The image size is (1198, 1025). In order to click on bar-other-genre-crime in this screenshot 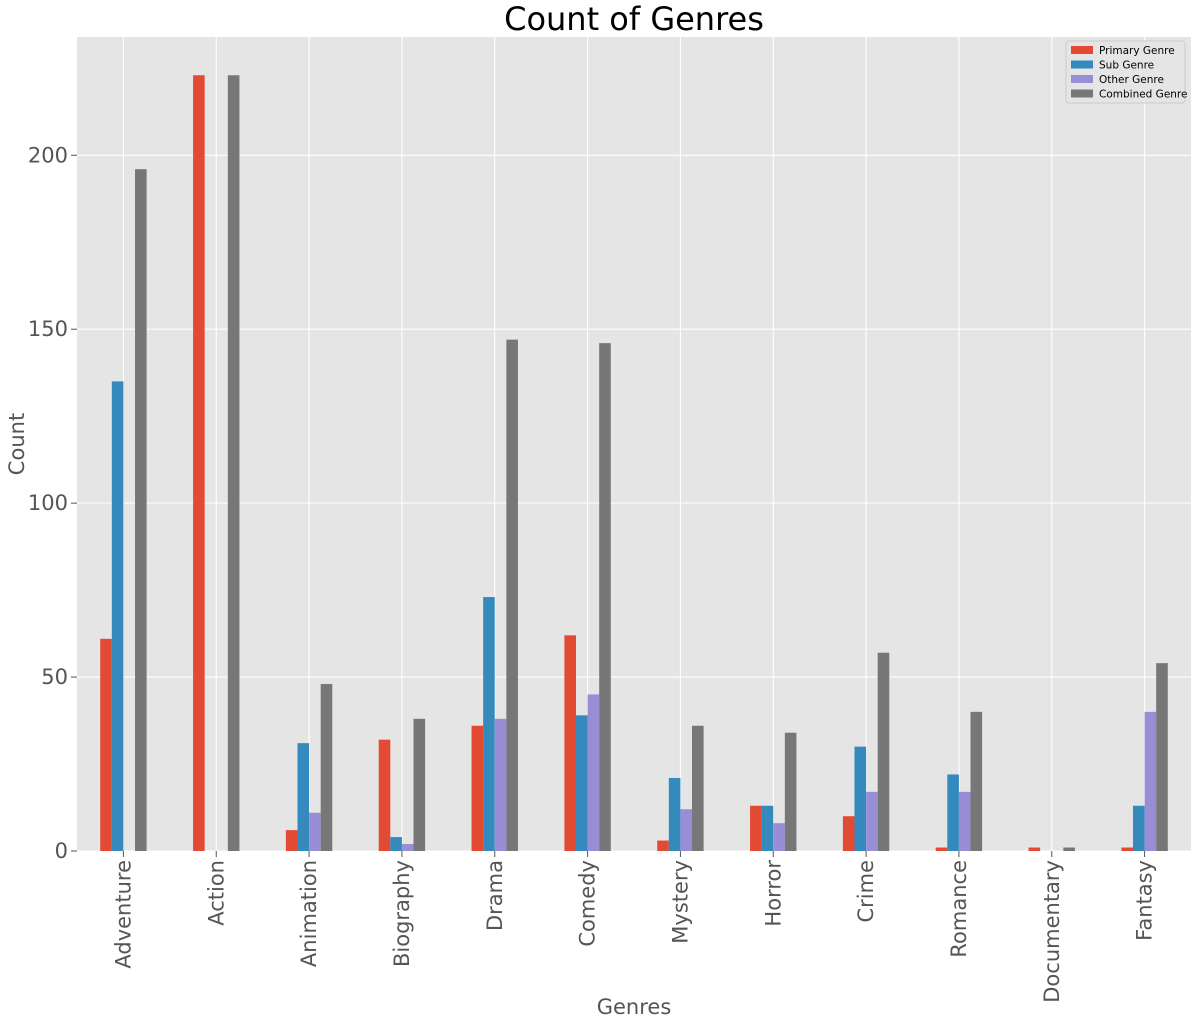, I will do `click(872, 821)`.